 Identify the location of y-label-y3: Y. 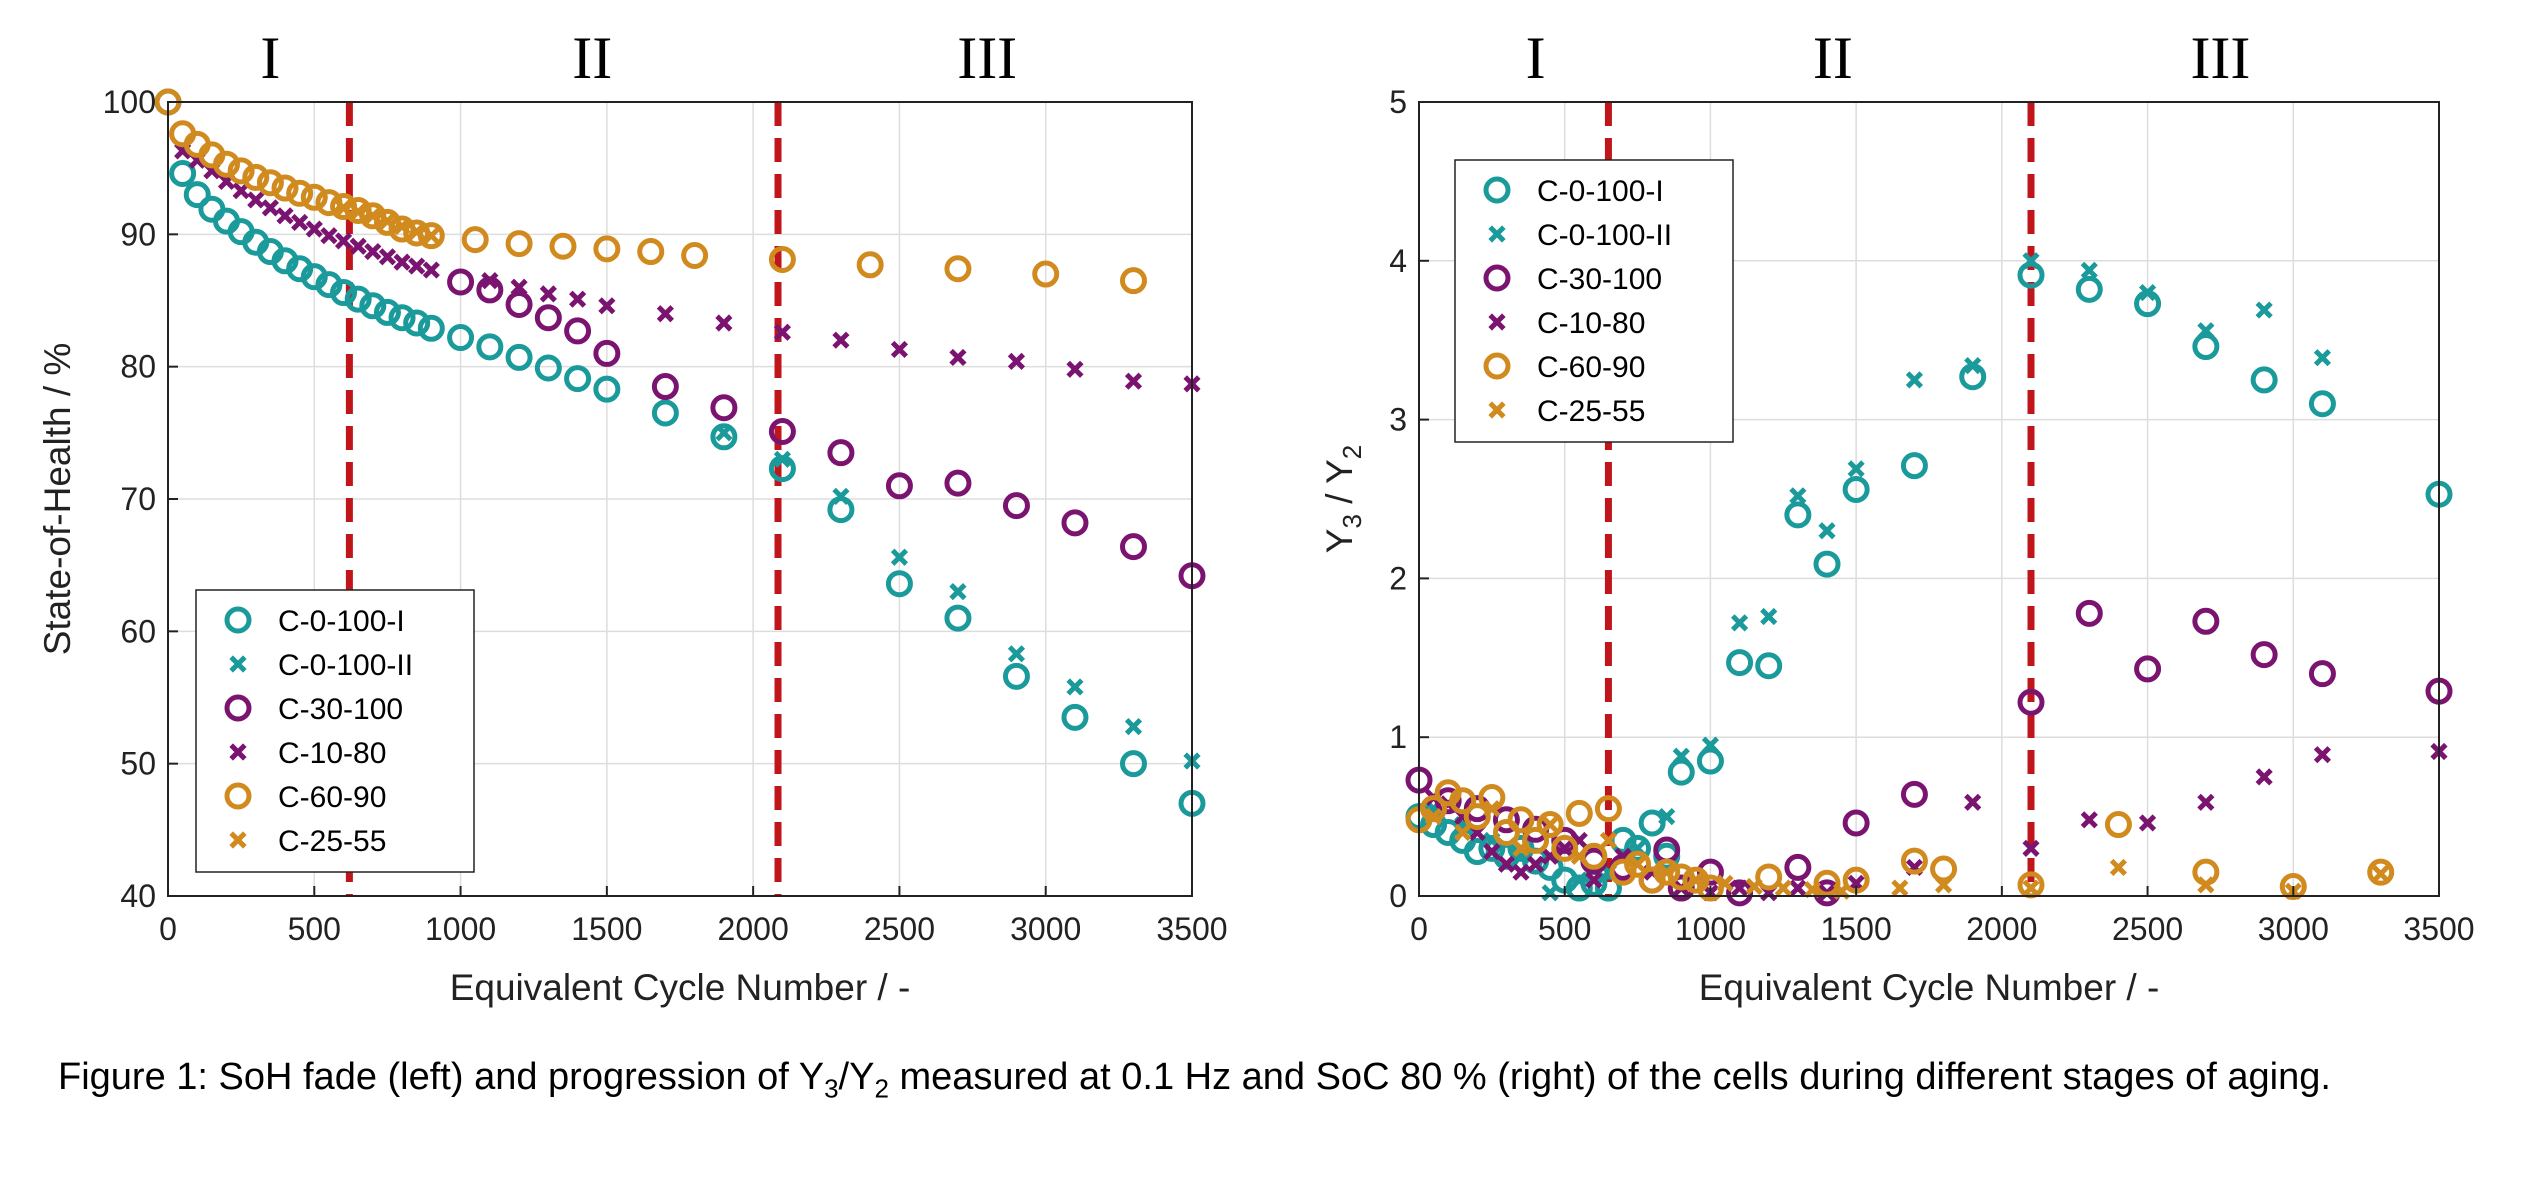
(1339, 541).